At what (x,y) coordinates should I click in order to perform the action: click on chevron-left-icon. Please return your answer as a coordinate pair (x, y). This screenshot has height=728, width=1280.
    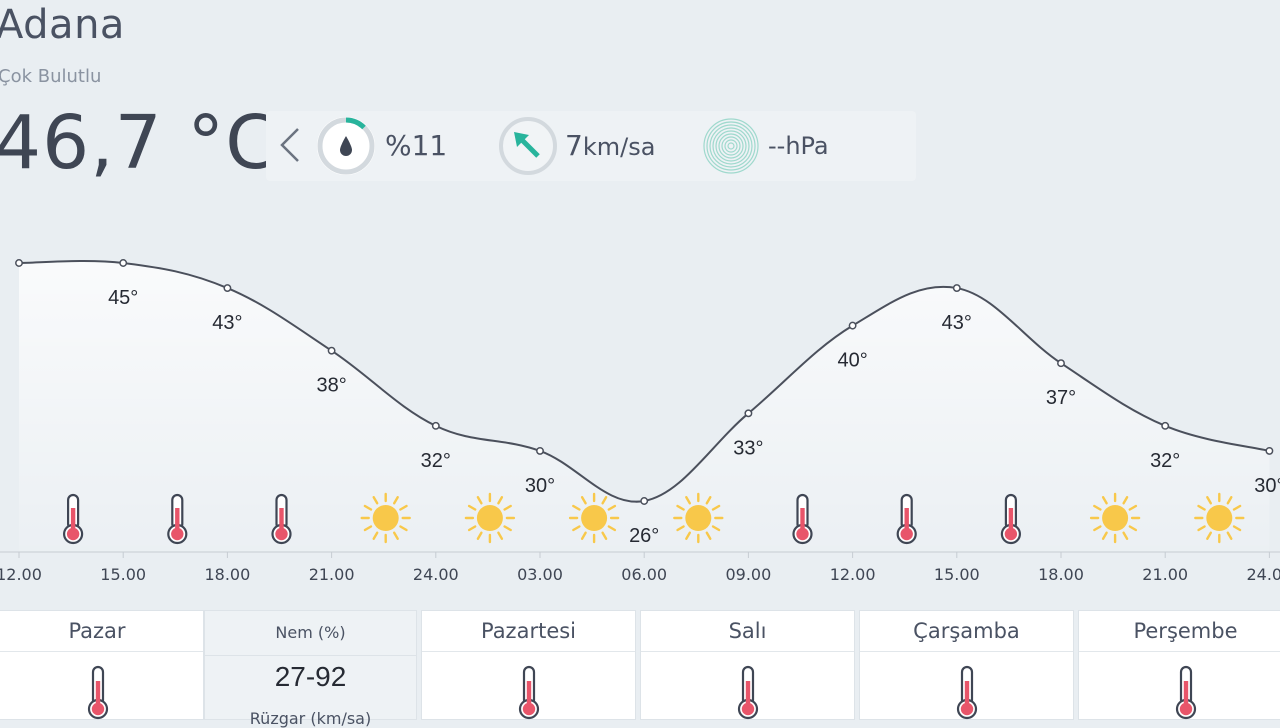
    Looking at the image, I should click on (289, 145).